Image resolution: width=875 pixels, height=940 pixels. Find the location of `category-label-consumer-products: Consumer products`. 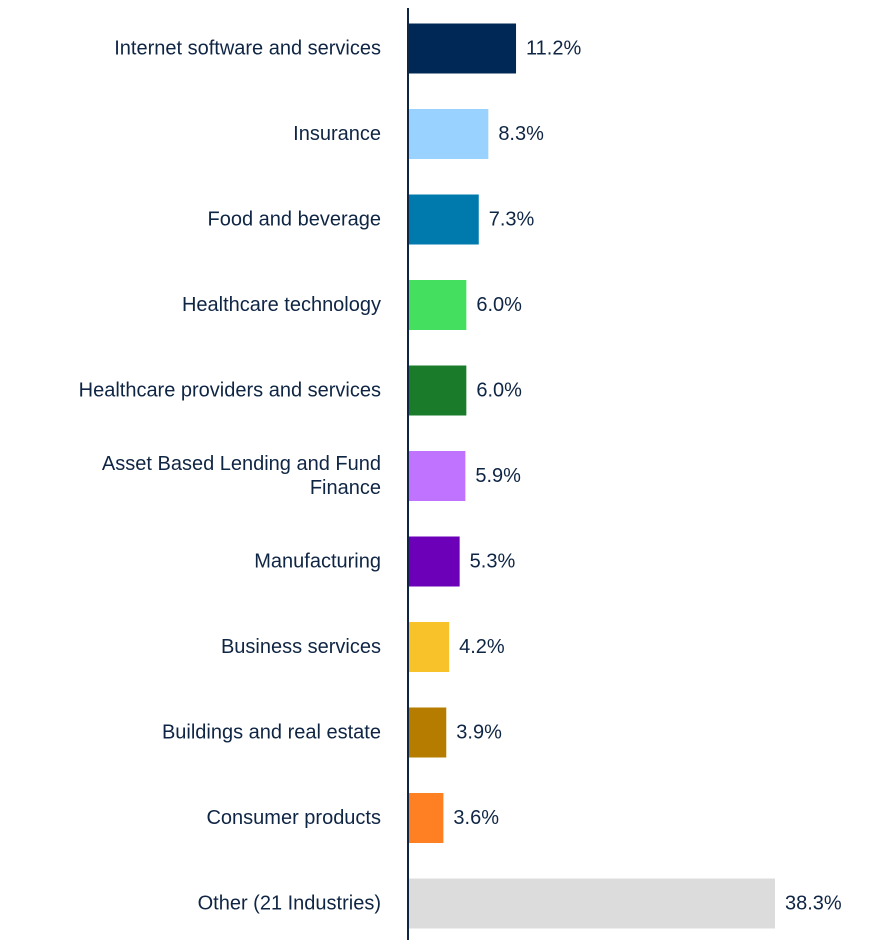

category-label-consumer-products: Consumer products is located at coordinates (293, 818).